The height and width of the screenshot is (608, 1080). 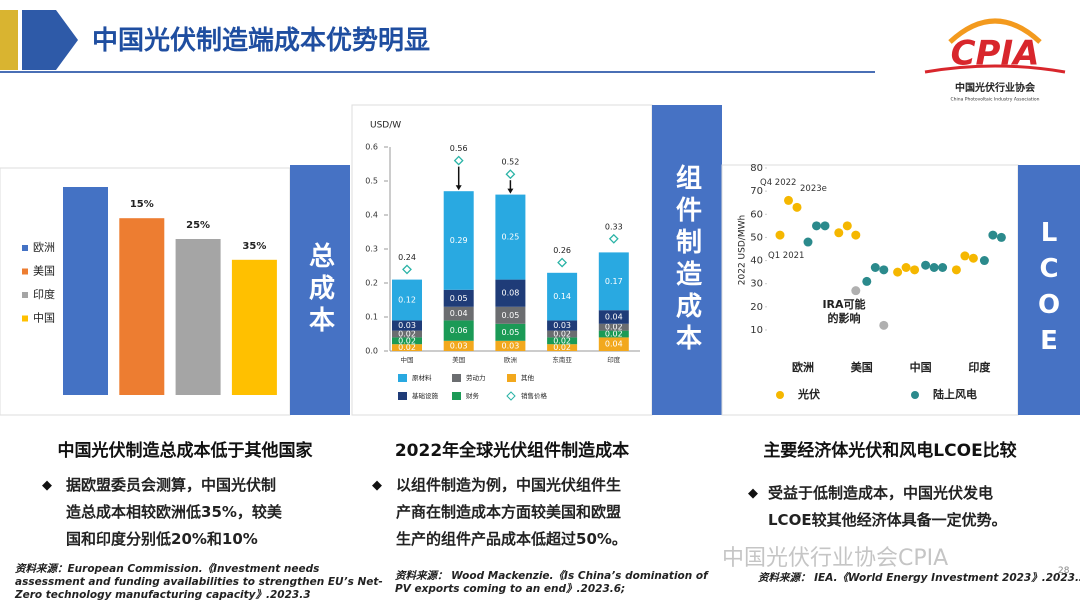 I want to click on logo-arc, so click(x=995, y=31).